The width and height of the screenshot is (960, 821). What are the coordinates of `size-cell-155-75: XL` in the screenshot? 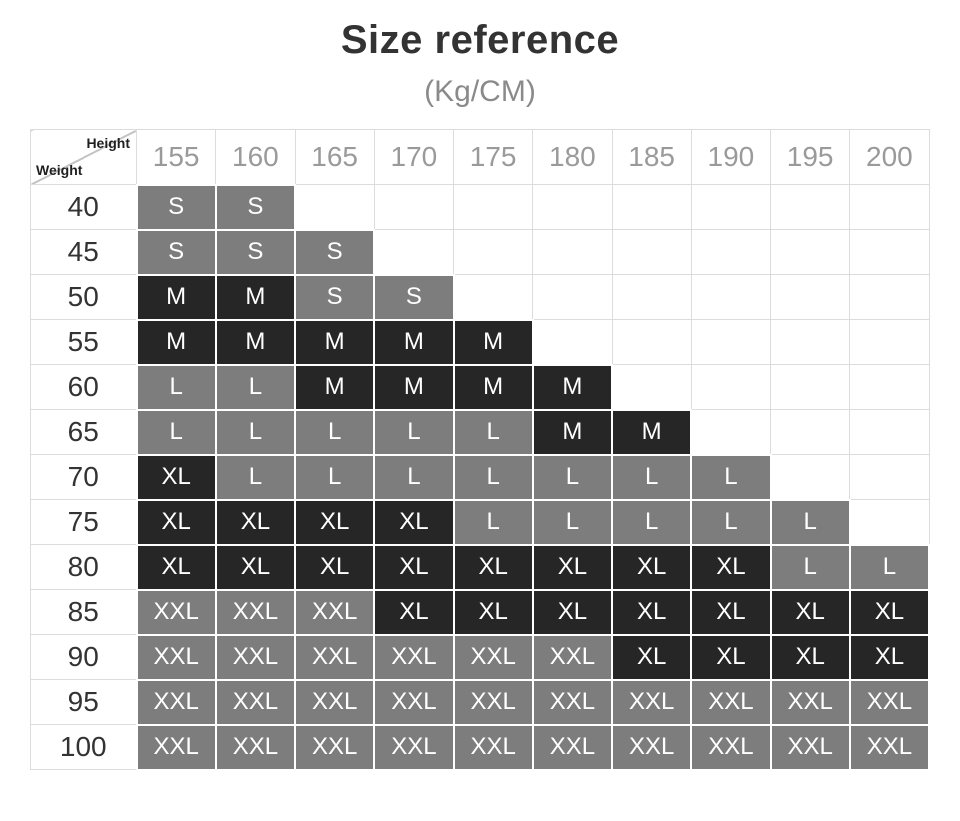 It's located at (176, 522).